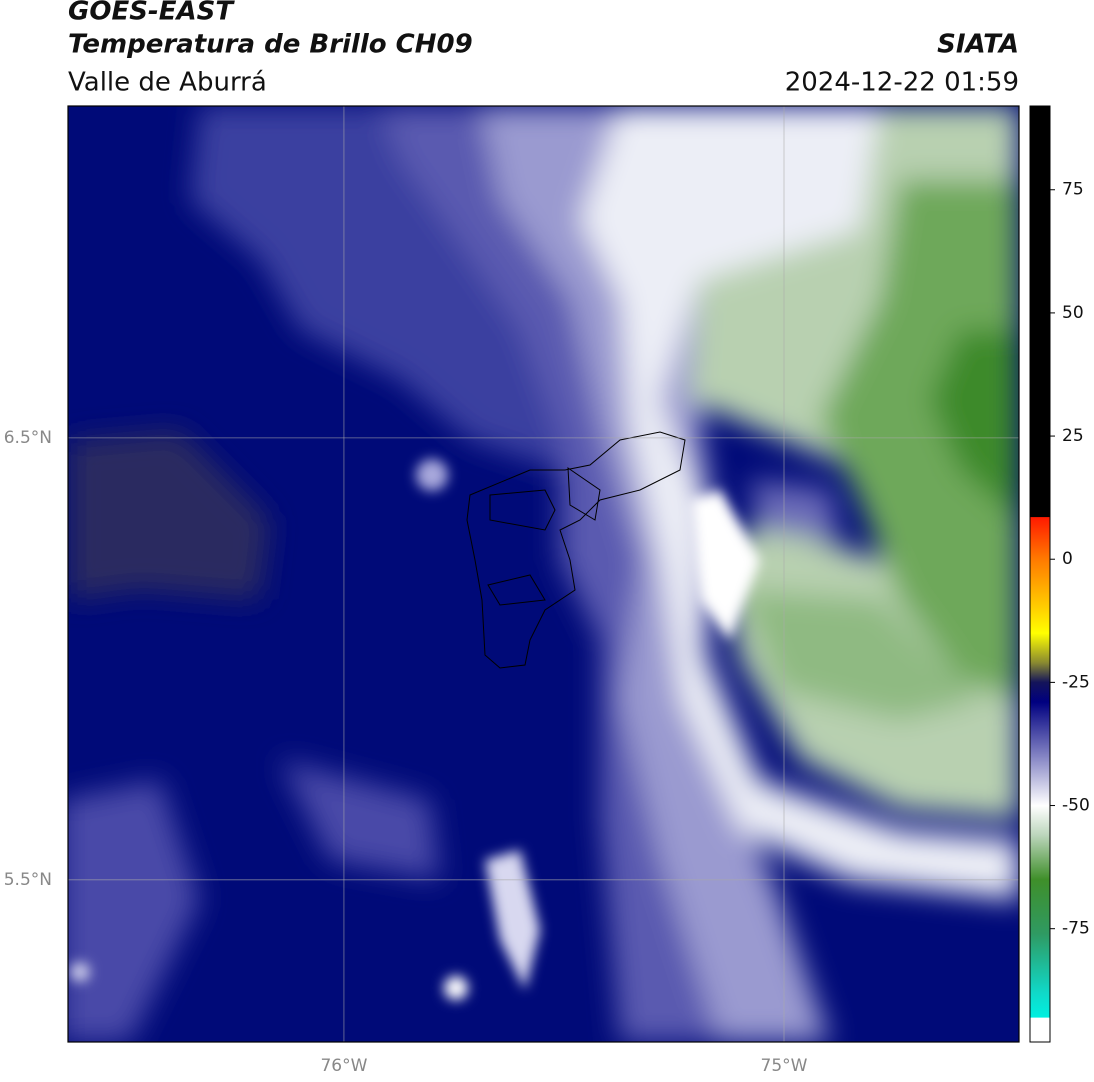  What do you see at coordinates (784, 1066) in the screenshot?
I see `lon-tick-label: 75°W` at bounding box center [784, 1066].